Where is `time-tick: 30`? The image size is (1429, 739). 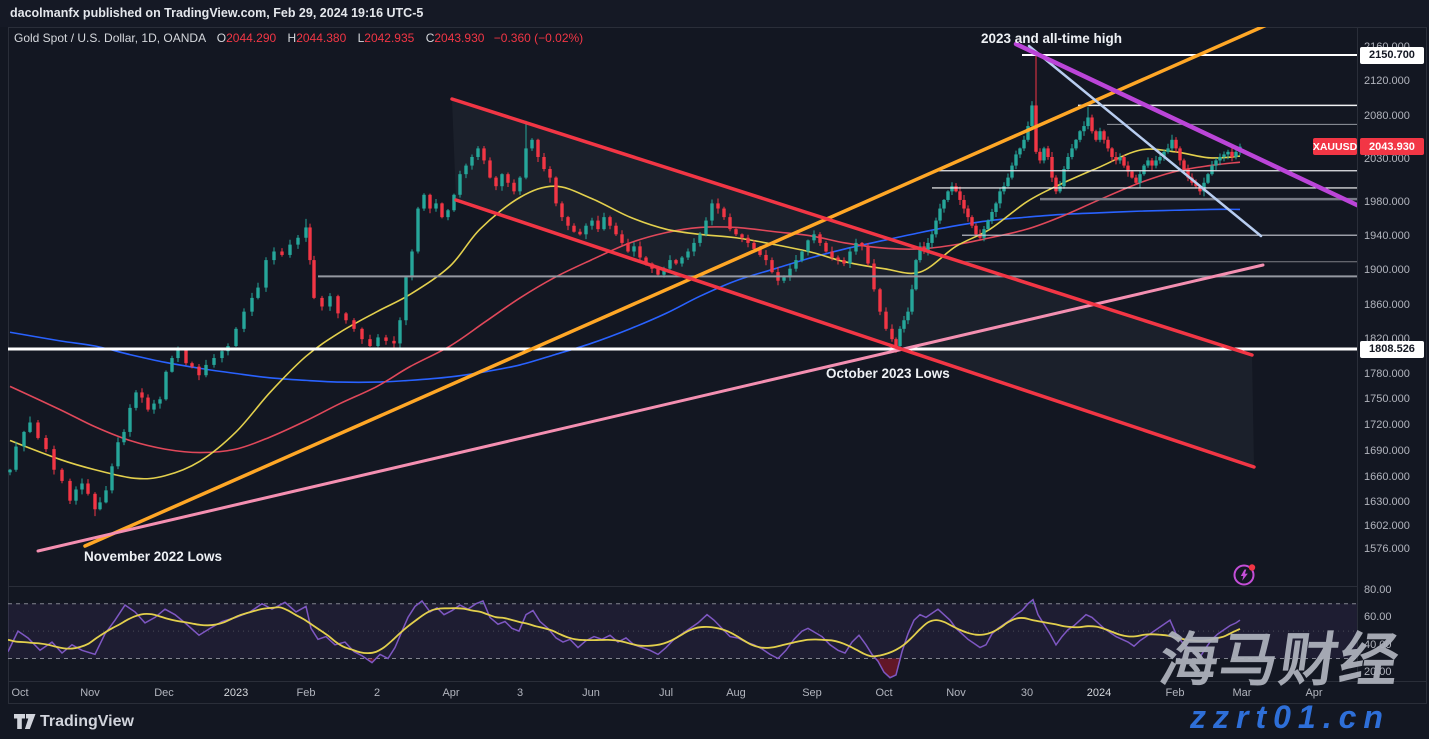 time-tick: 30 is located at coordinates (1027, 693).